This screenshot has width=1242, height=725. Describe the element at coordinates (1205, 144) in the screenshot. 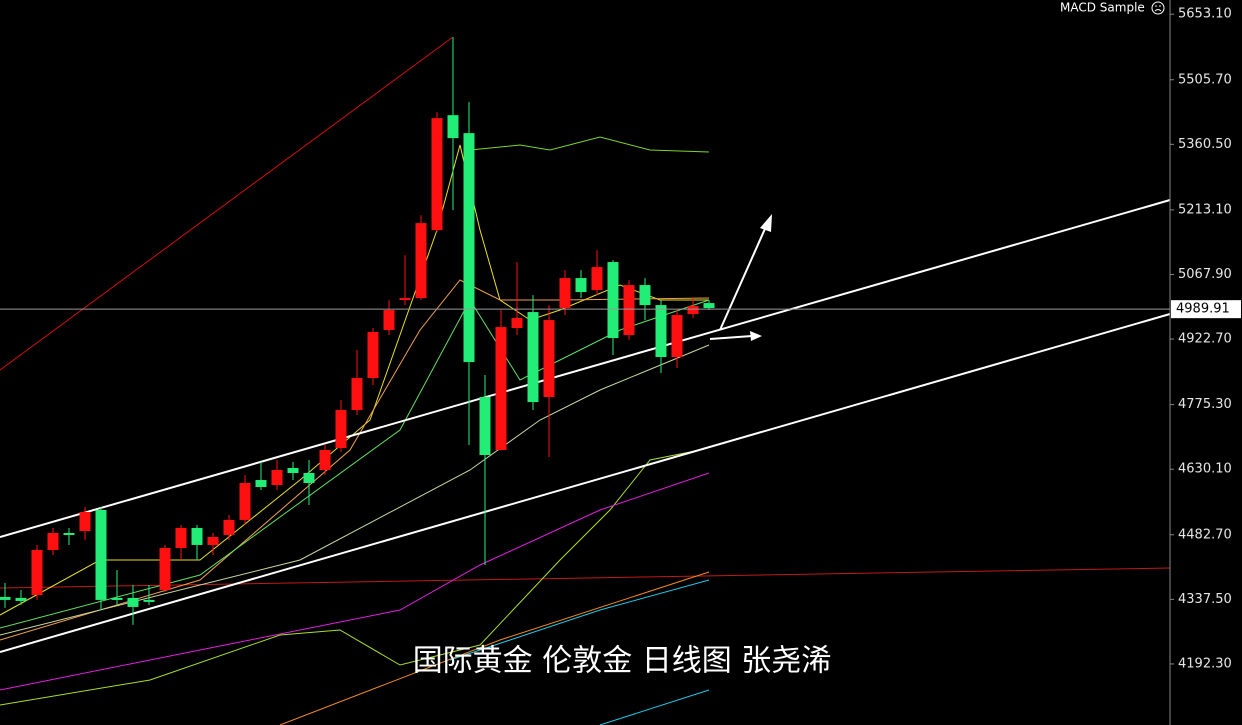

I see `y-tick-label: 5360.50` at that location.